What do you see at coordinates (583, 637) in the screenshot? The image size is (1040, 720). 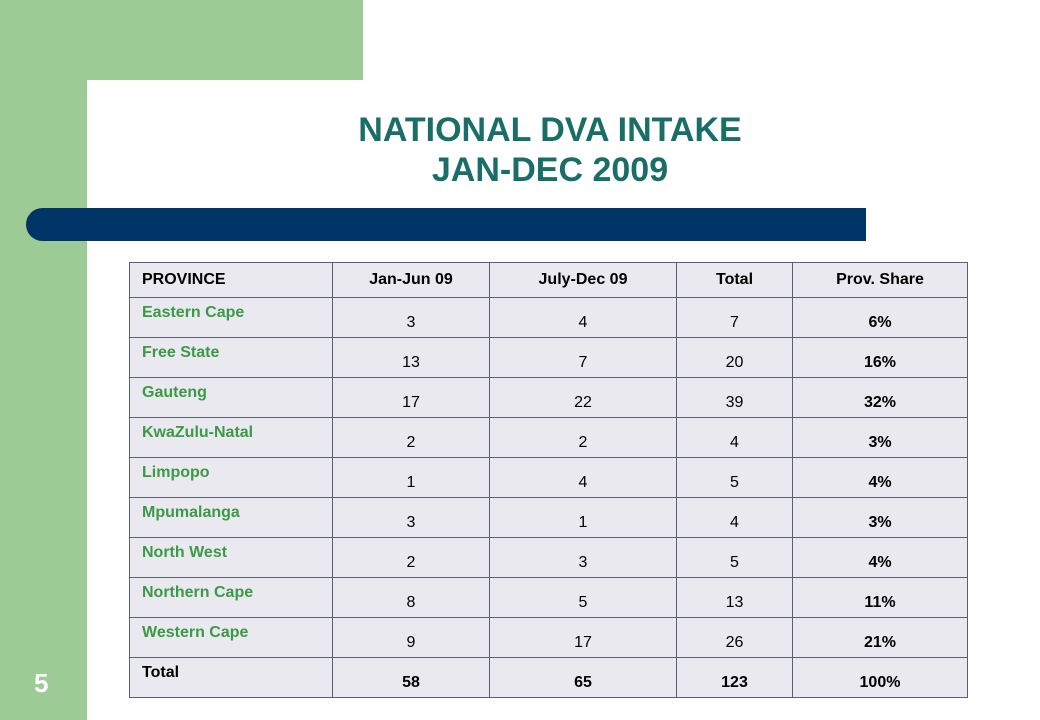 I see `jul-dec-cell: 17` at bounding box center [583, 637].